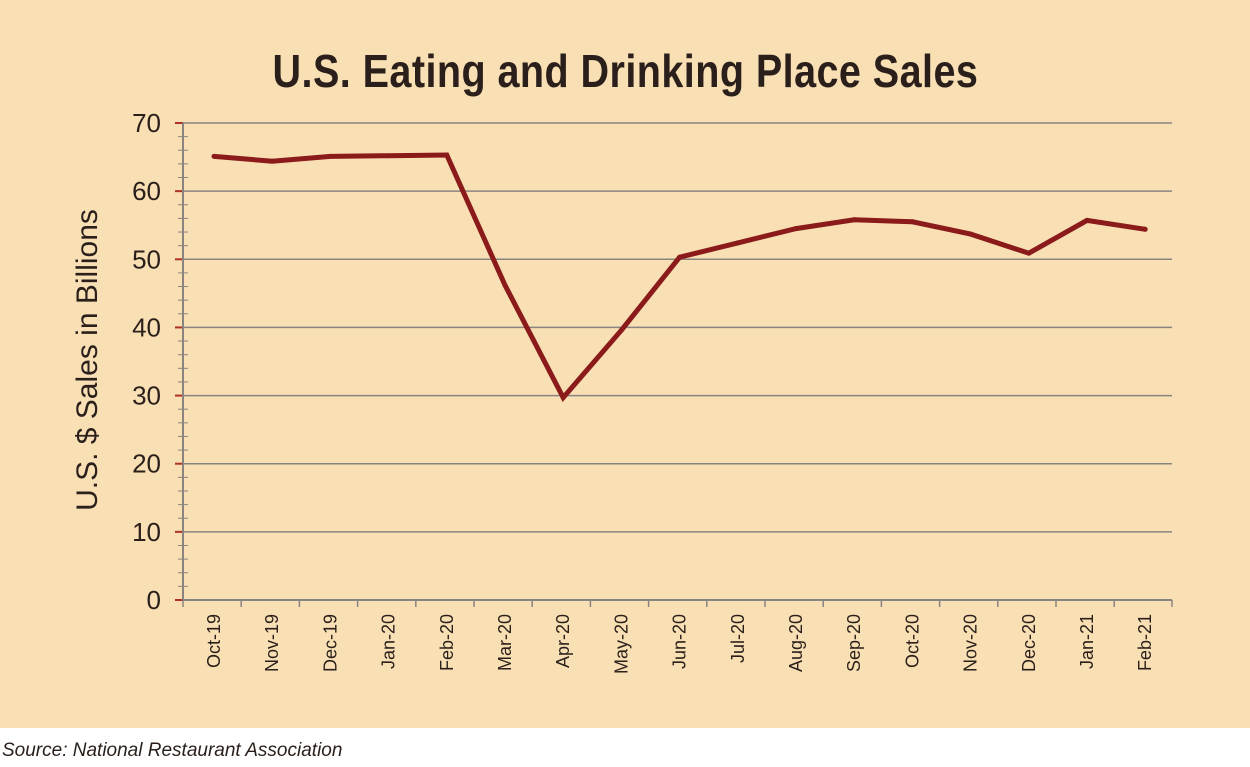  Describe the element at coordinates (146, 259) in the screenshot. I see `y-tick-label: 50` at that location.